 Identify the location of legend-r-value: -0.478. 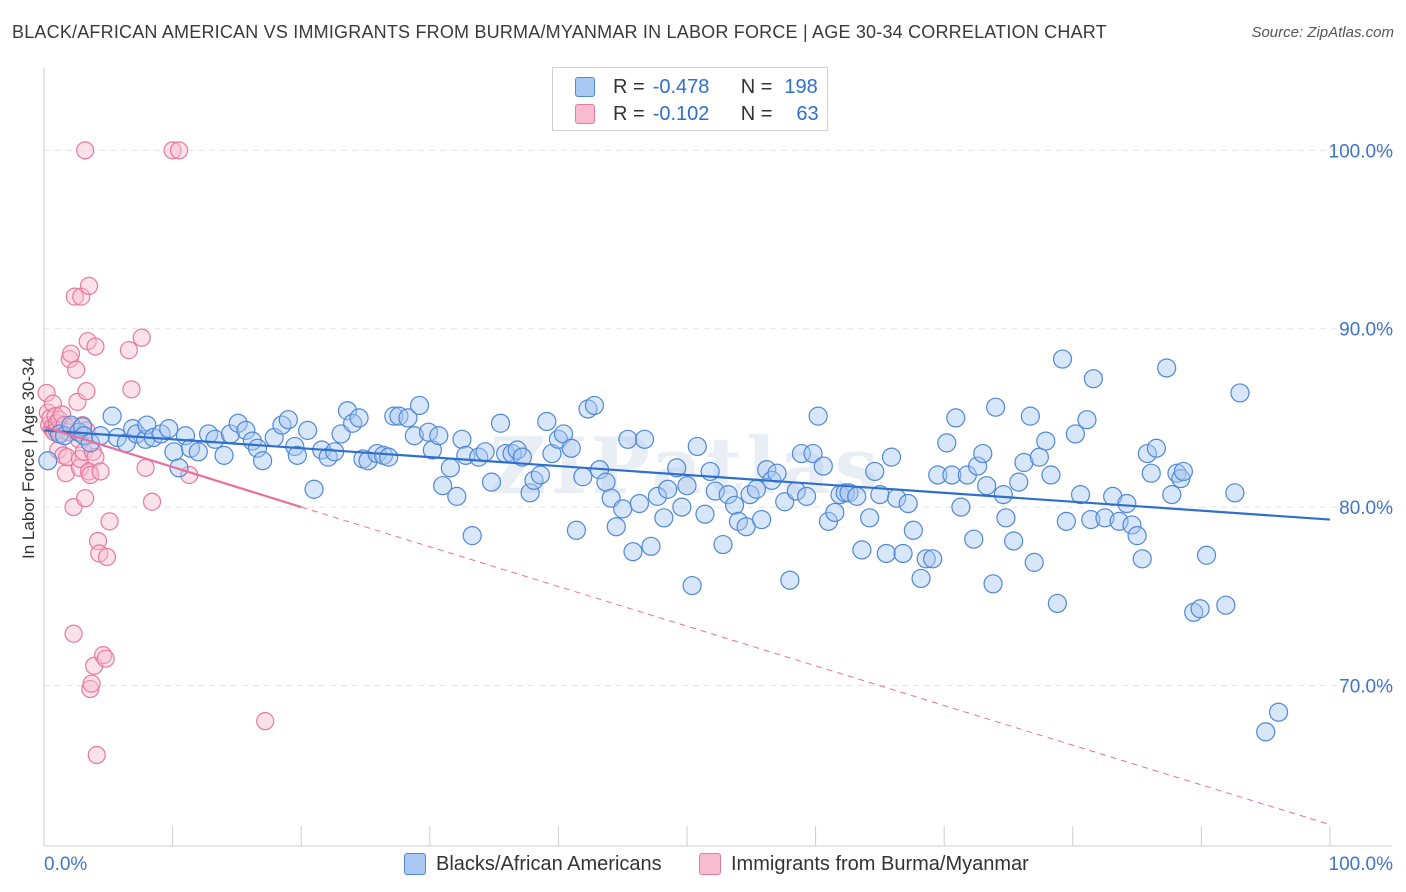
(681, 86).